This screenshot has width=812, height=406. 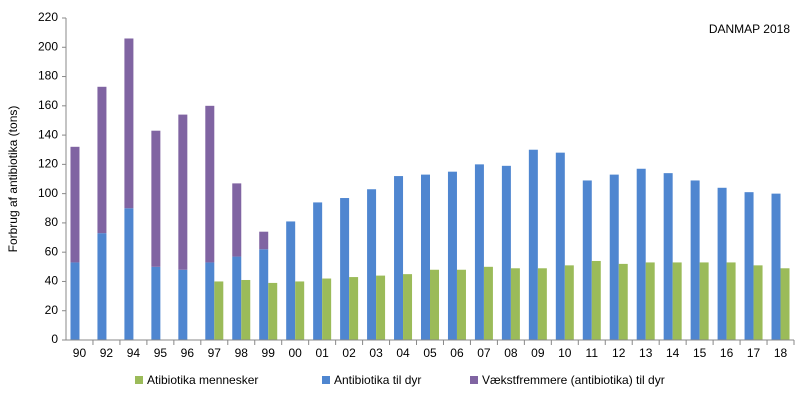 What do you see at coordinates (573, 380) in the screenshot?
I see `legend-label: Vækstfremmere (antibiotika) til dyr` at bounding box center [573, 380].